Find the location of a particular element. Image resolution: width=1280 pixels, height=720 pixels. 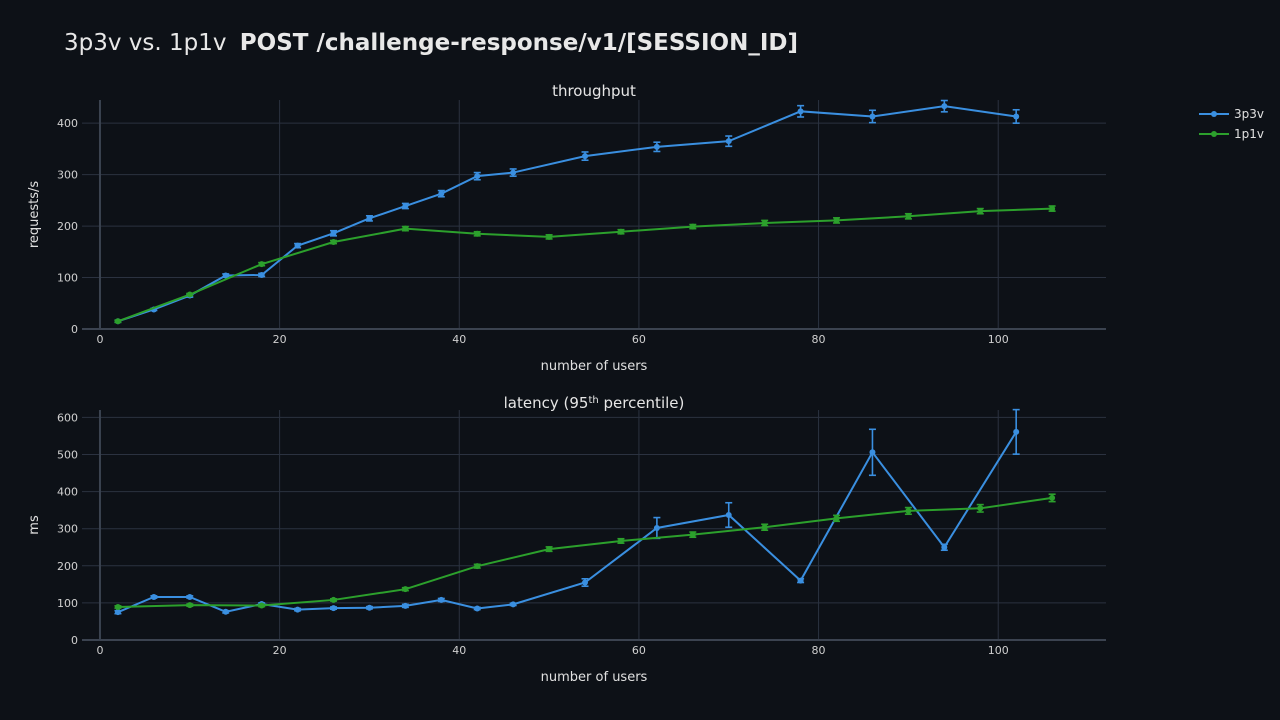

y-tick-label: 100 is located at coordinates (67, 278).